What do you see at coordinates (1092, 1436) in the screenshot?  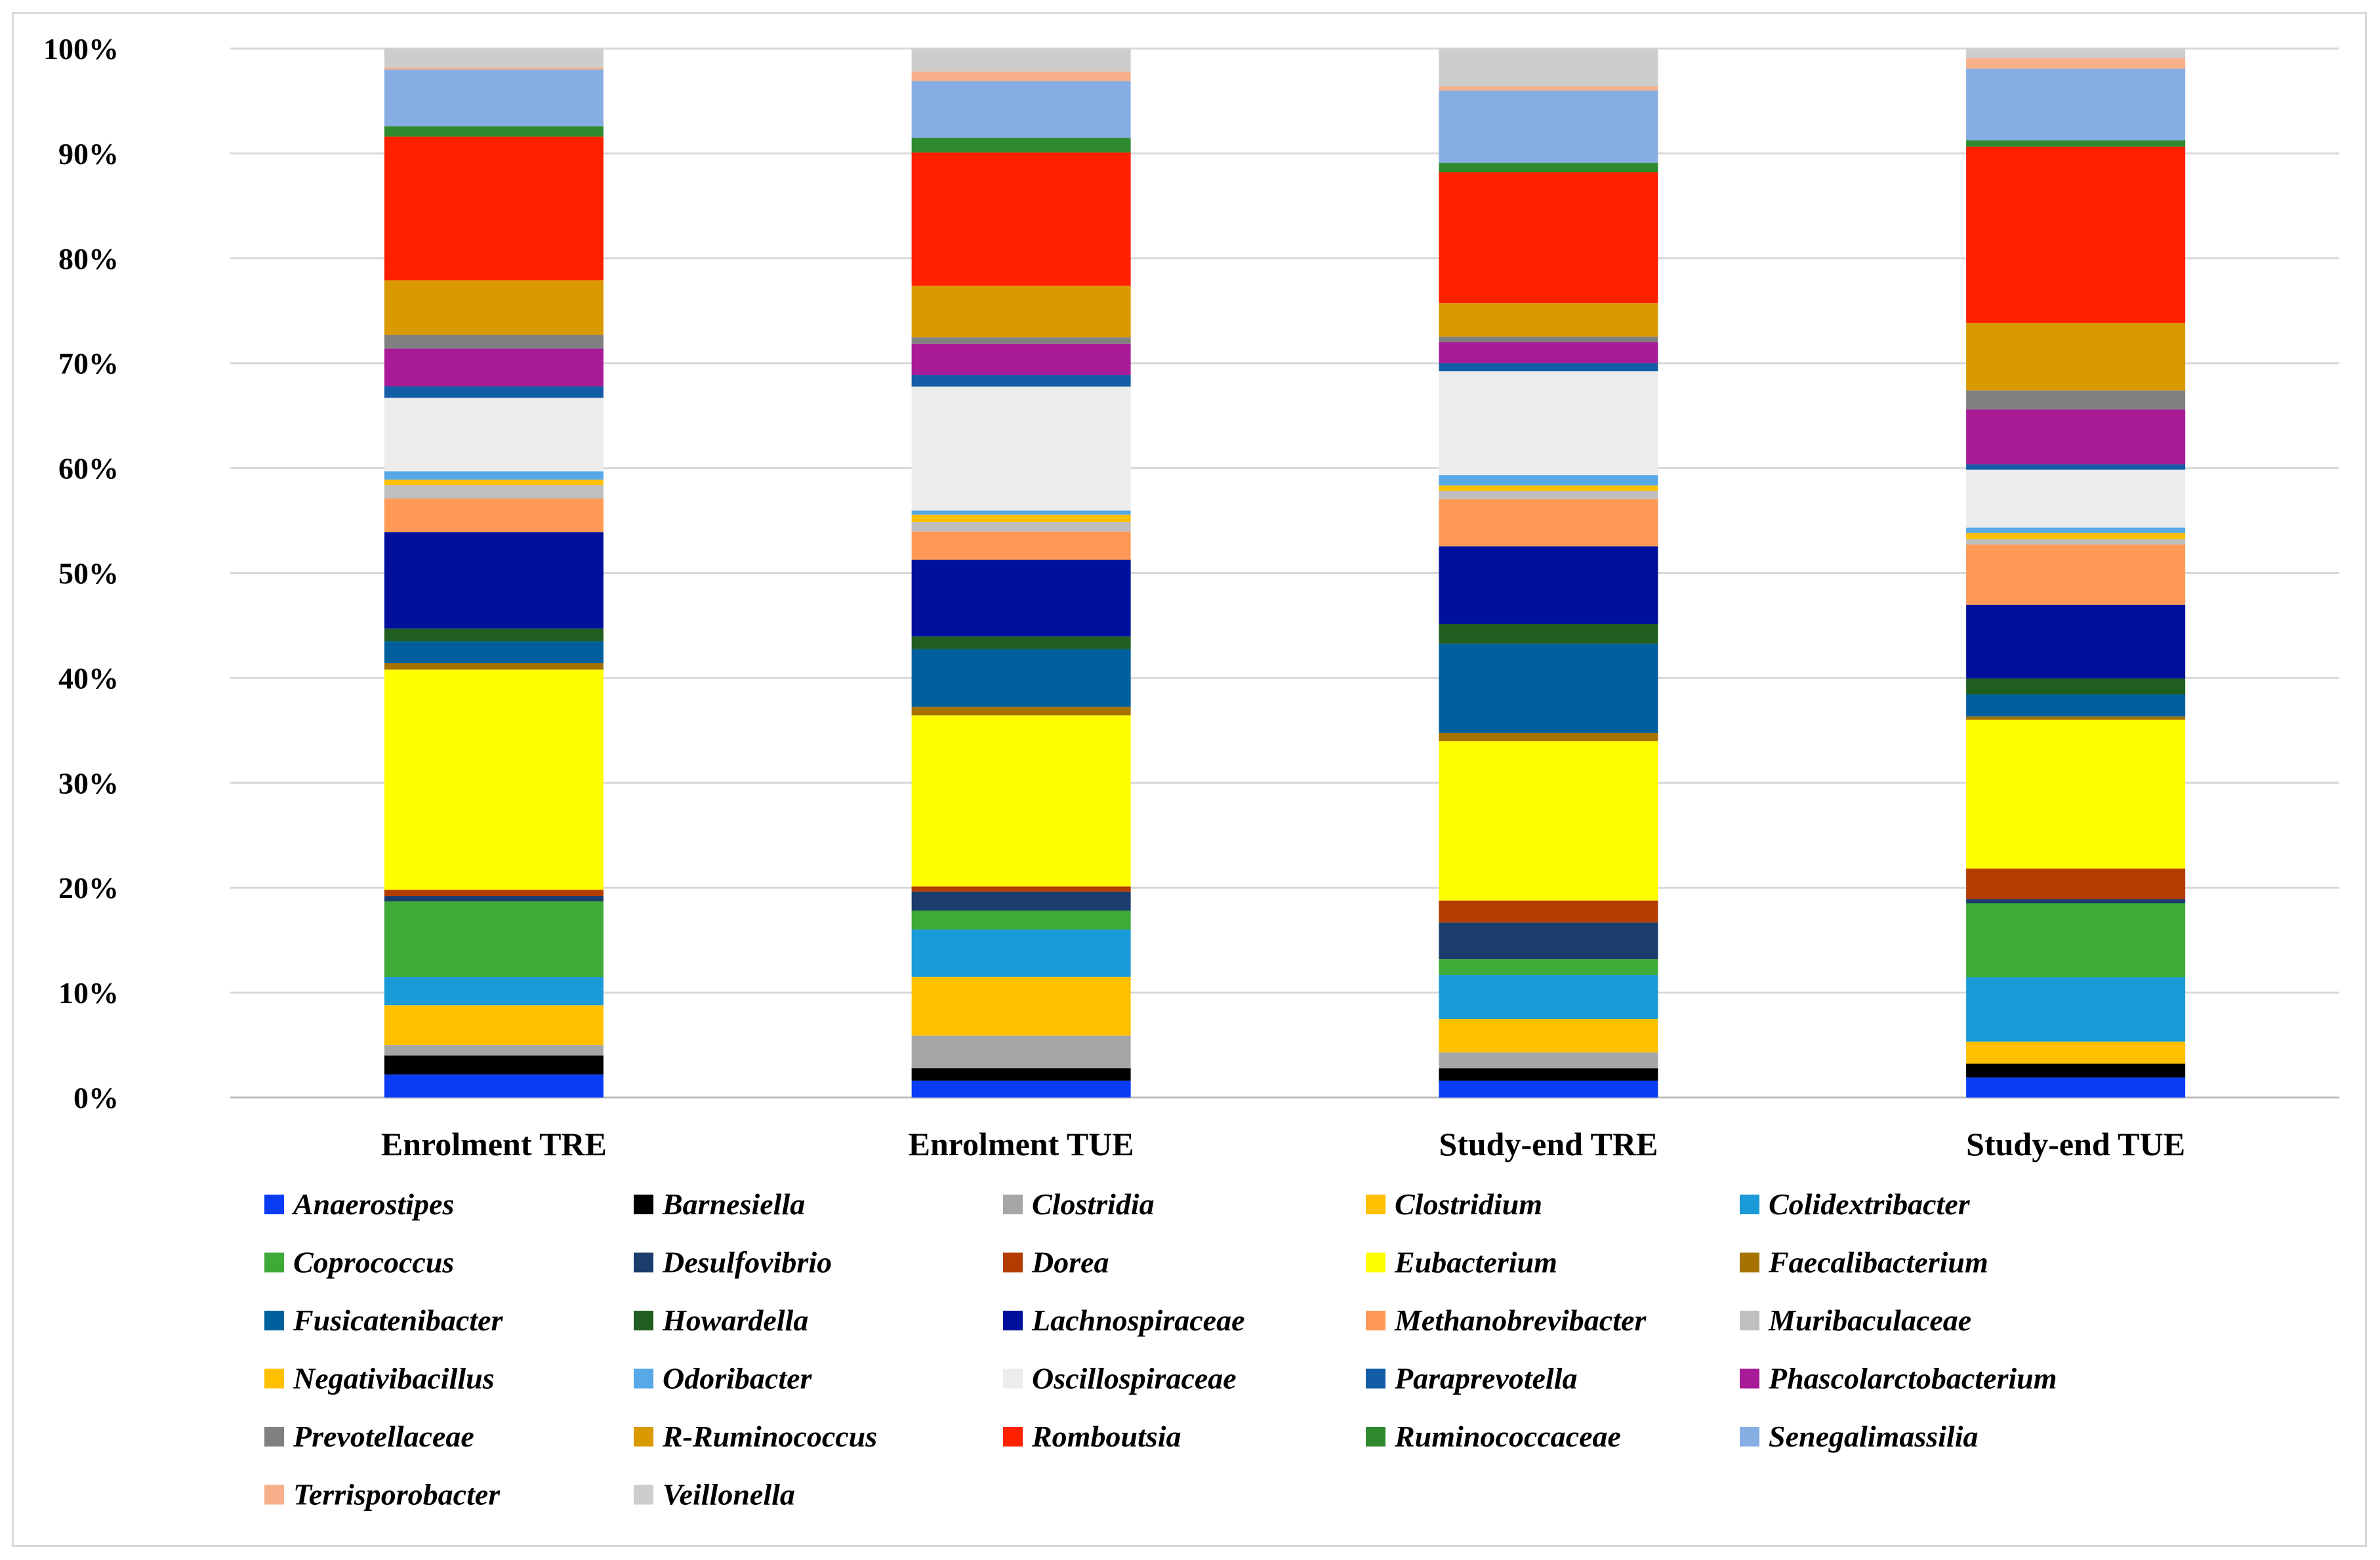 I see `legend-item-romboutsia: Romboutsia` at bounding box center [1092, 1436].